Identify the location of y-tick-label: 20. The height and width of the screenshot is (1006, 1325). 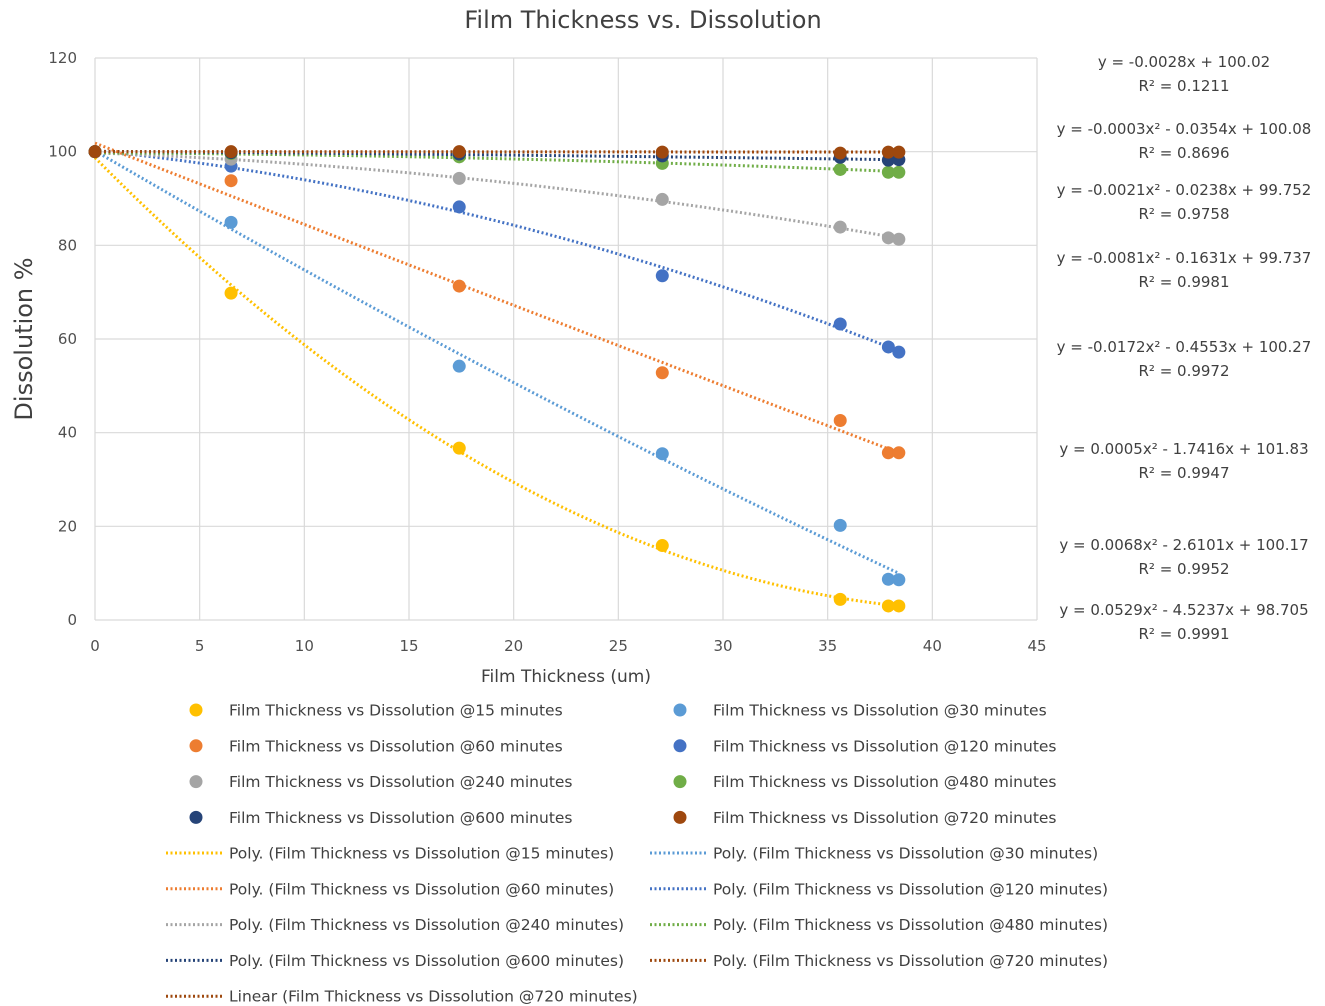
(67, 526).